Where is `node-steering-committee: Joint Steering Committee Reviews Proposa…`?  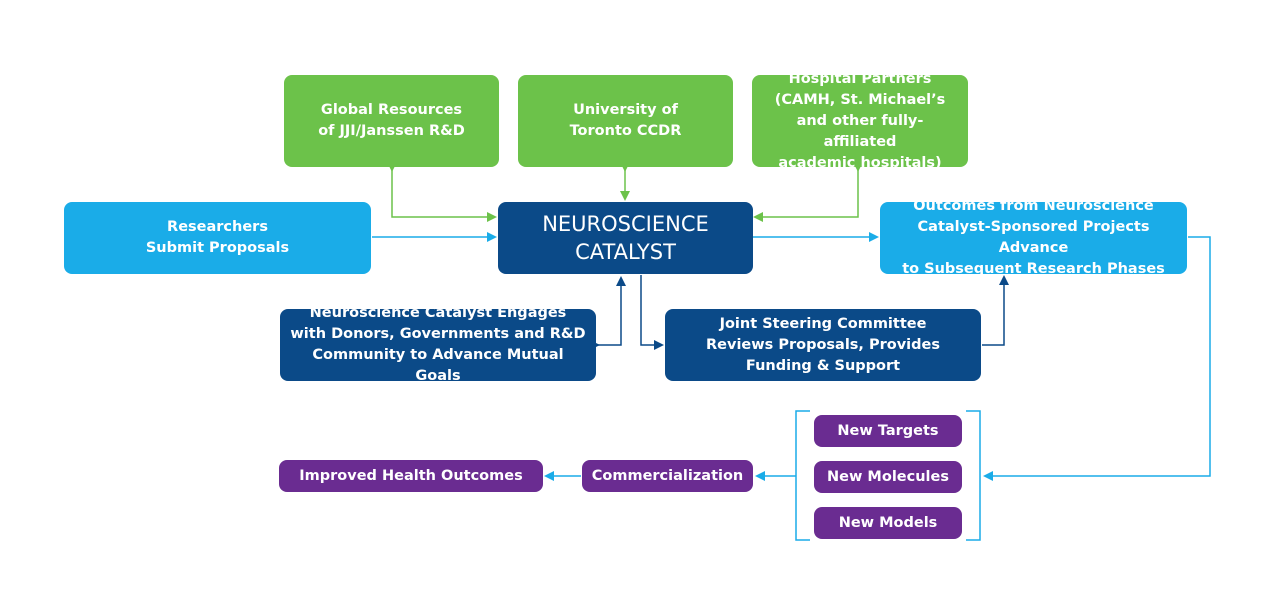 node-steering-committee: Joint Steering Committee Reviews Proposa… is located at coordinates (823, 345).